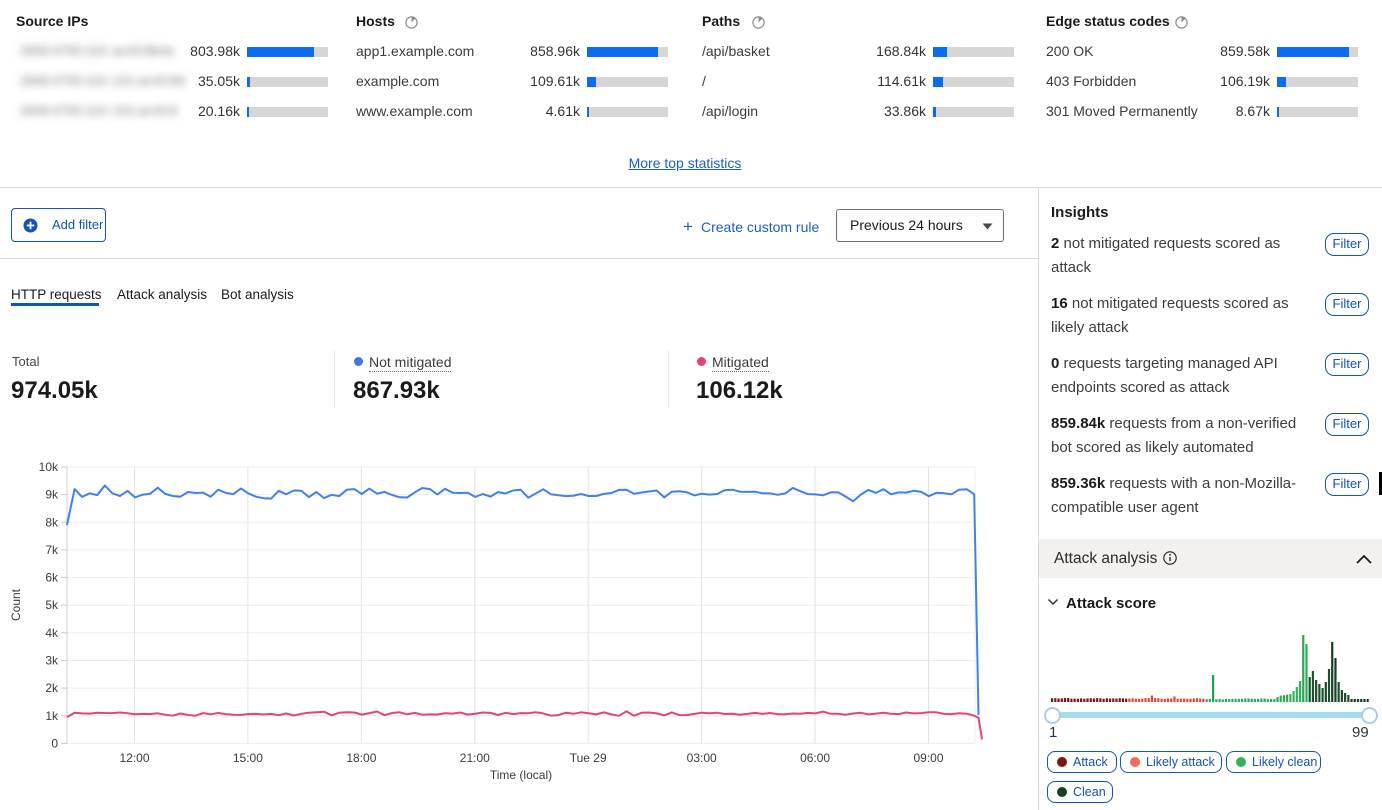 The width and height of the screenshot is (1382, 810). I want to click on svg-text: 1k, so click(52, 716).